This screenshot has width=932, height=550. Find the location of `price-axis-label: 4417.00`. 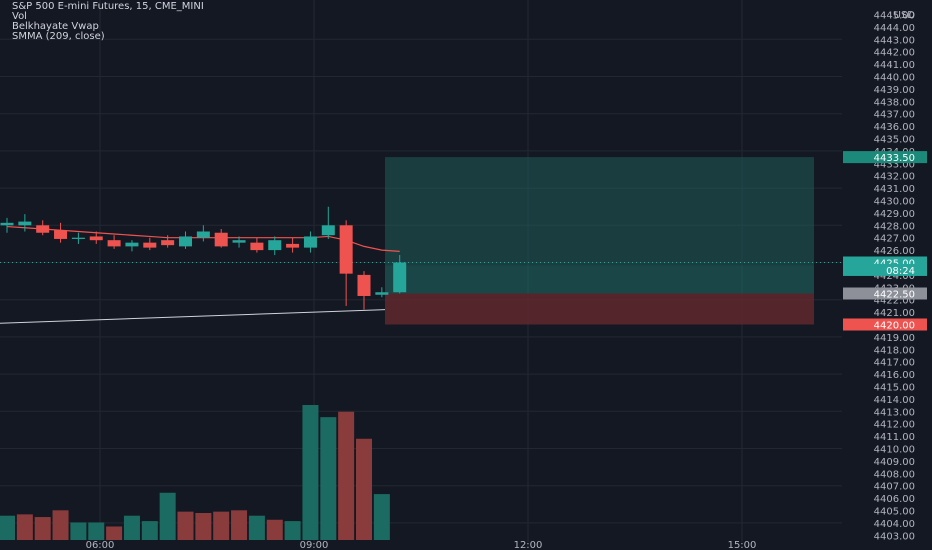

price-axis-label: 4417.00 is located at coordinates (894, 363).